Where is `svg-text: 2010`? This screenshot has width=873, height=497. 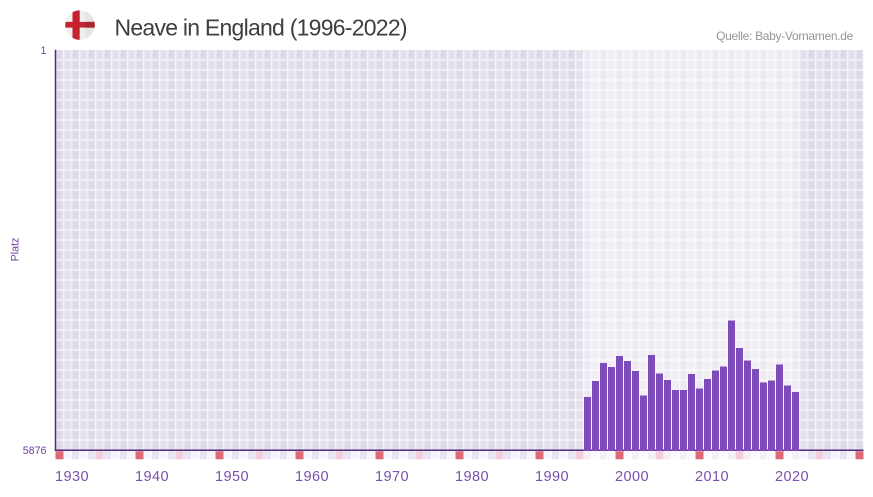 svg-text: 2010 is located at coordinates (712, 477).